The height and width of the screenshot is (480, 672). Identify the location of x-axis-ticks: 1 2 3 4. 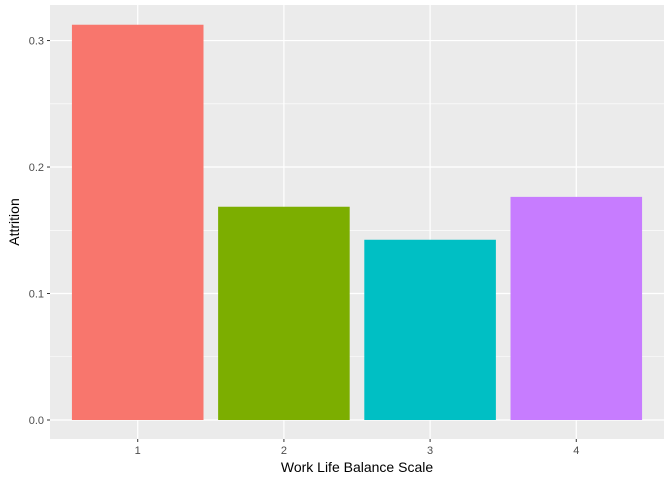
(357, 448).